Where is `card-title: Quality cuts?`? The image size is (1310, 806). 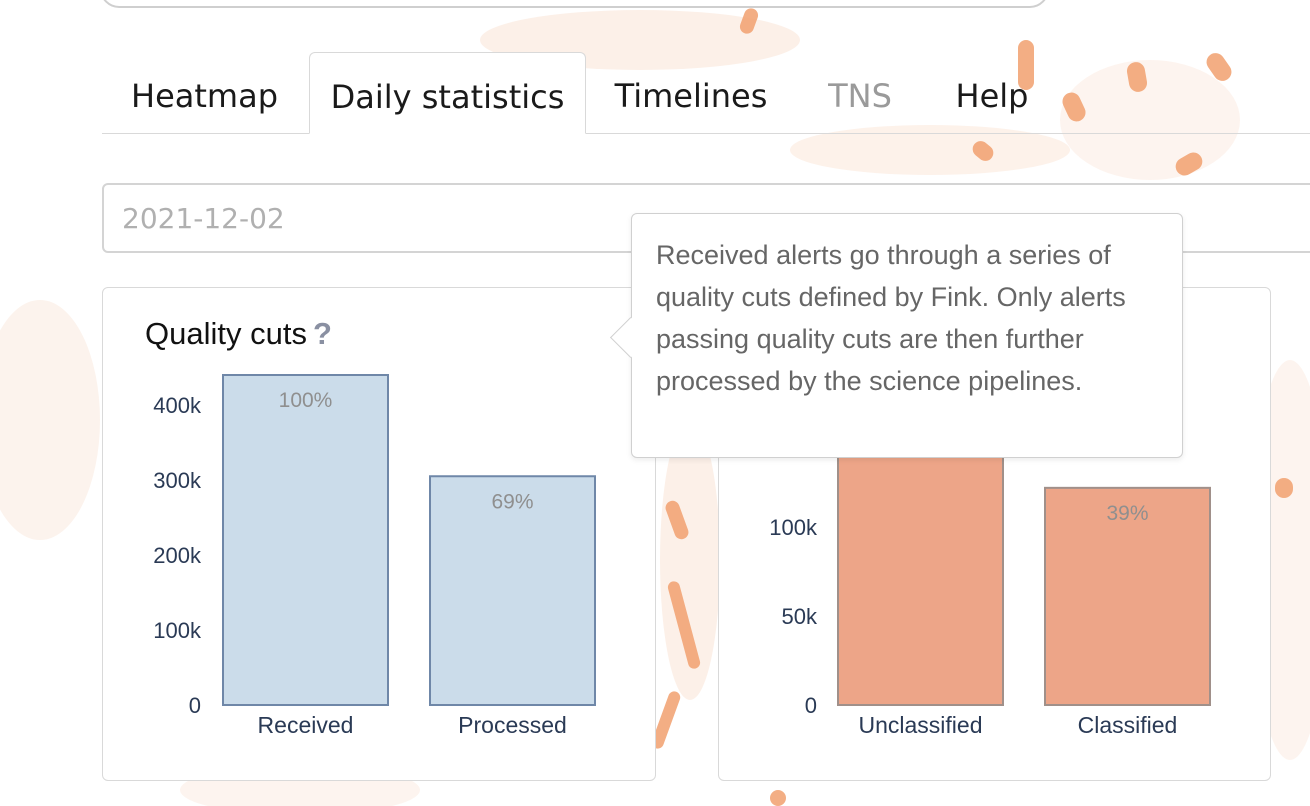 card-title: Quality cuts? is located at coordinates (238, 334).